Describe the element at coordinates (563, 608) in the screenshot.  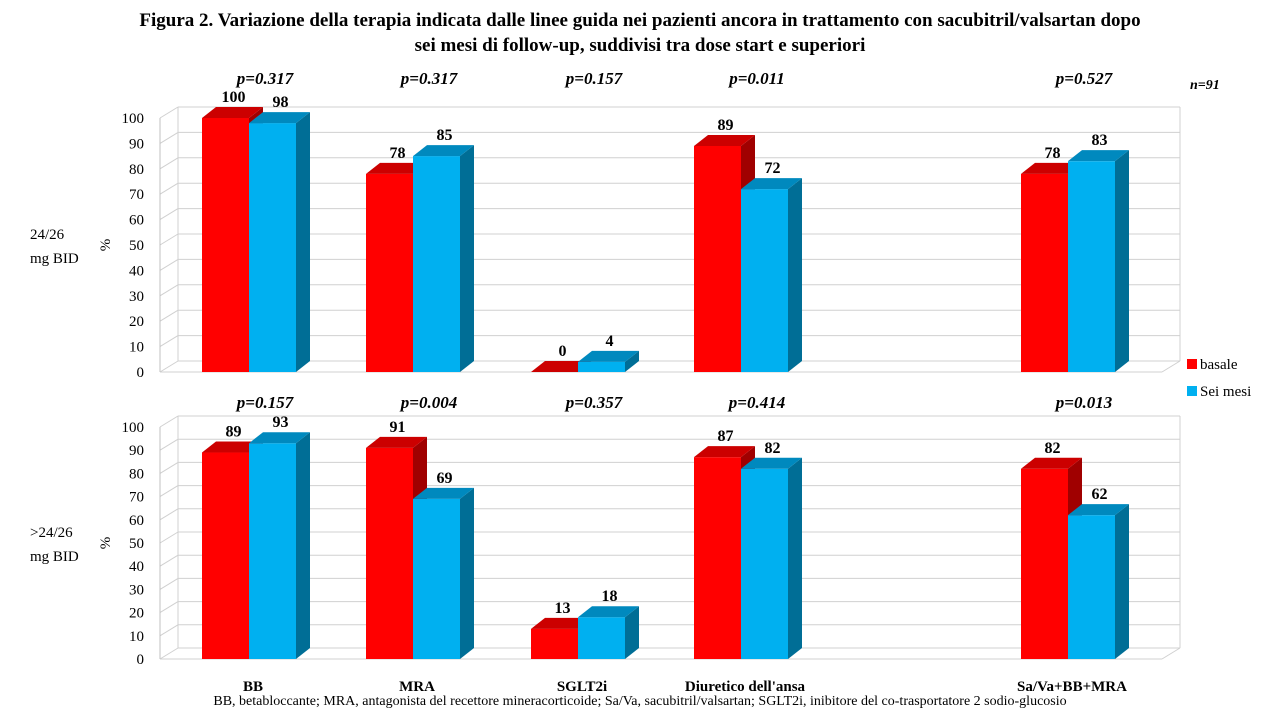
I see `data-label: 13` at that location.